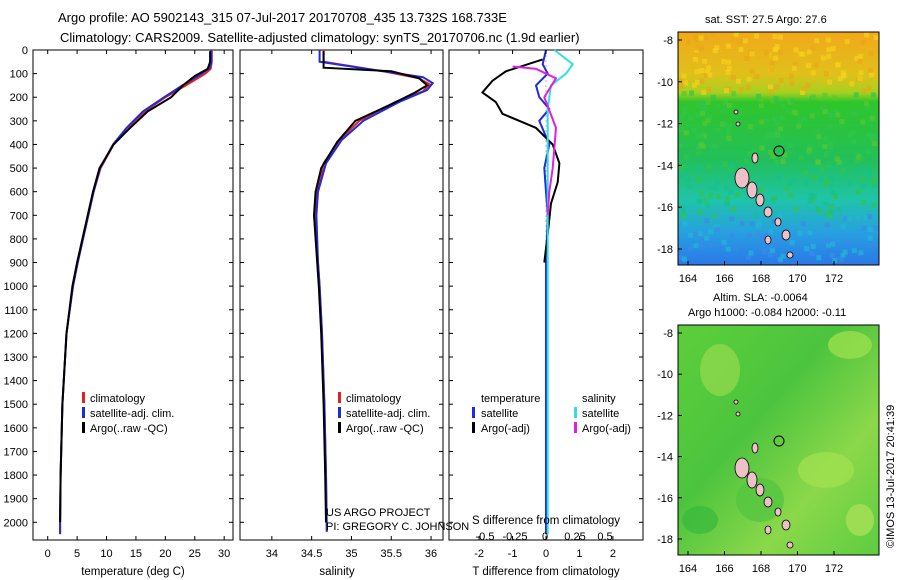 The width and height of the screenshot is (900, 580). What do you see at coordinates (16, 452) in the screenshot?
I see `depth-tick-label: 1700` at bounding box center [16, 452].